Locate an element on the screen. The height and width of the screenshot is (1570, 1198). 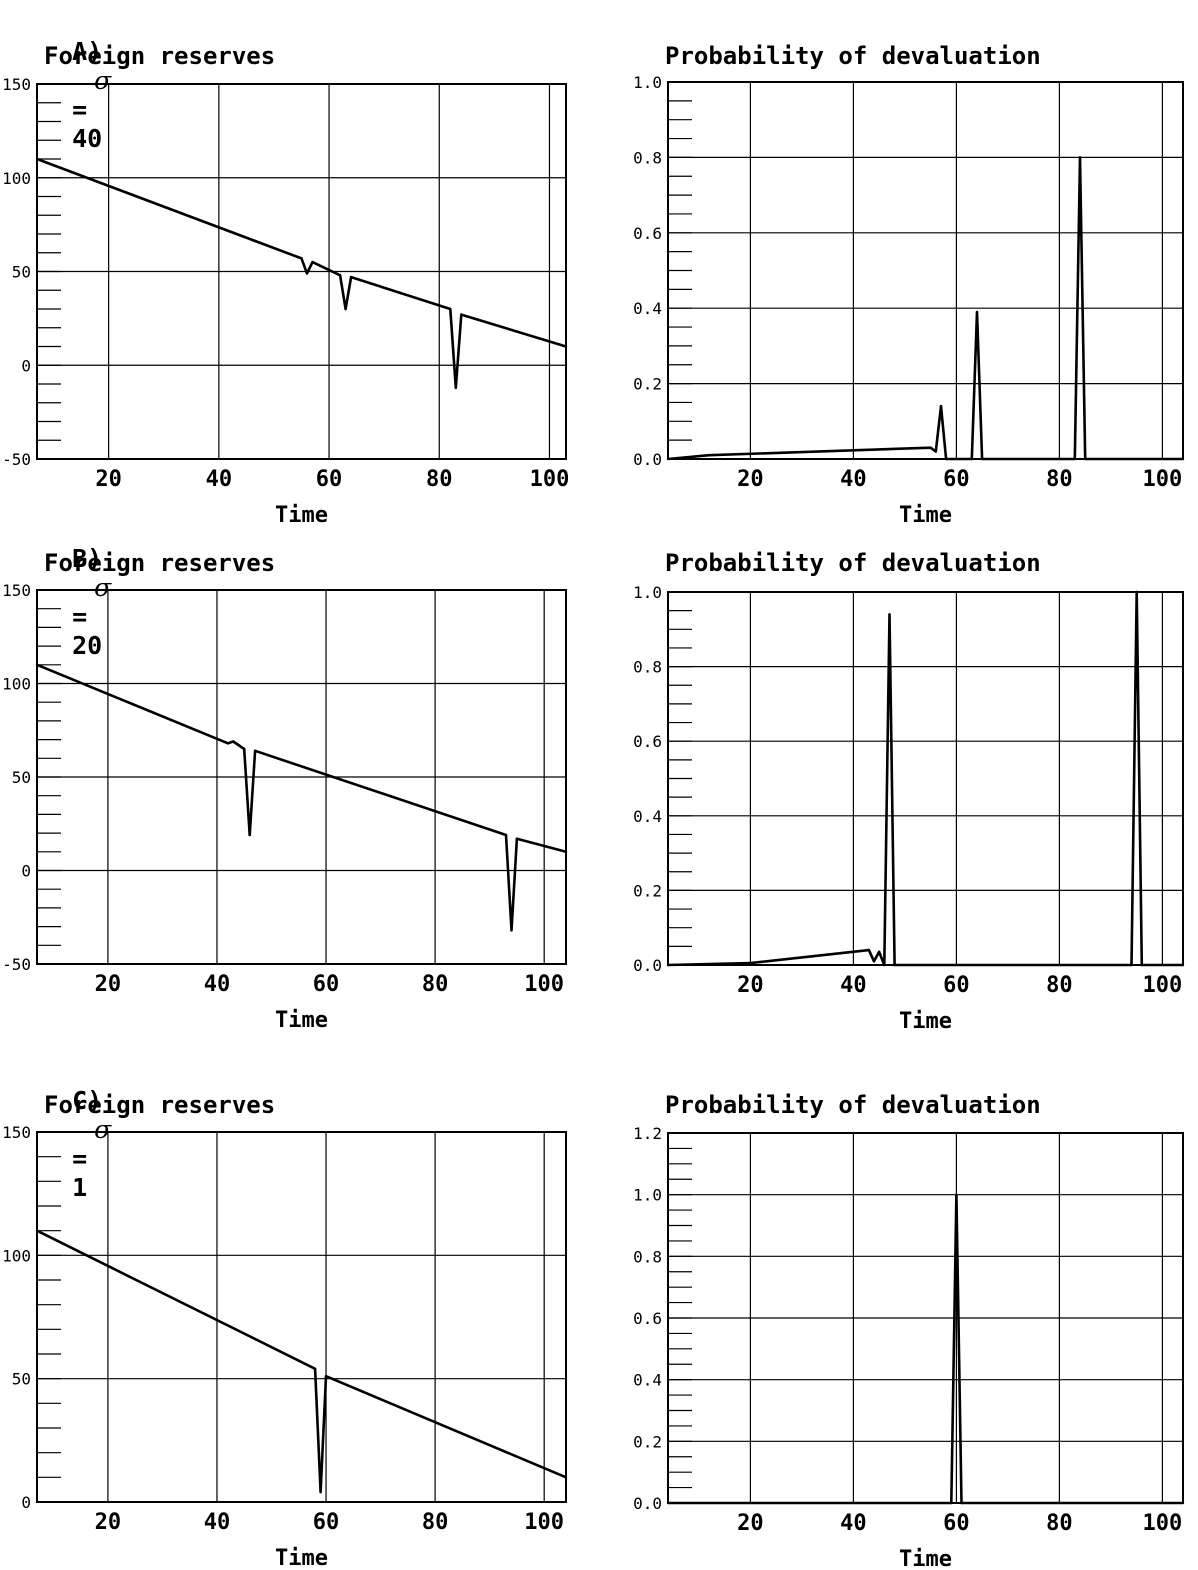
chart-title-a-probability: Probability of devaluation is located at coordinates (853, 56).